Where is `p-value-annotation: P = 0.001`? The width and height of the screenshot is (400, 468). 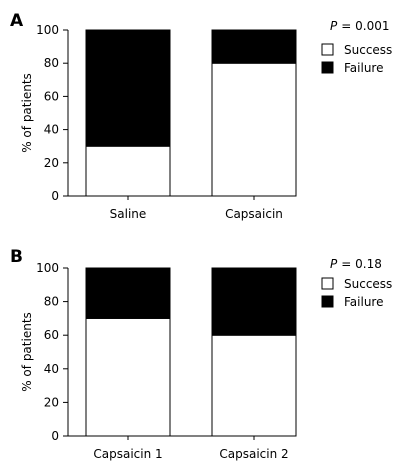
p-value-annotation: P = 0.001 is located at coordinates (359, 26).